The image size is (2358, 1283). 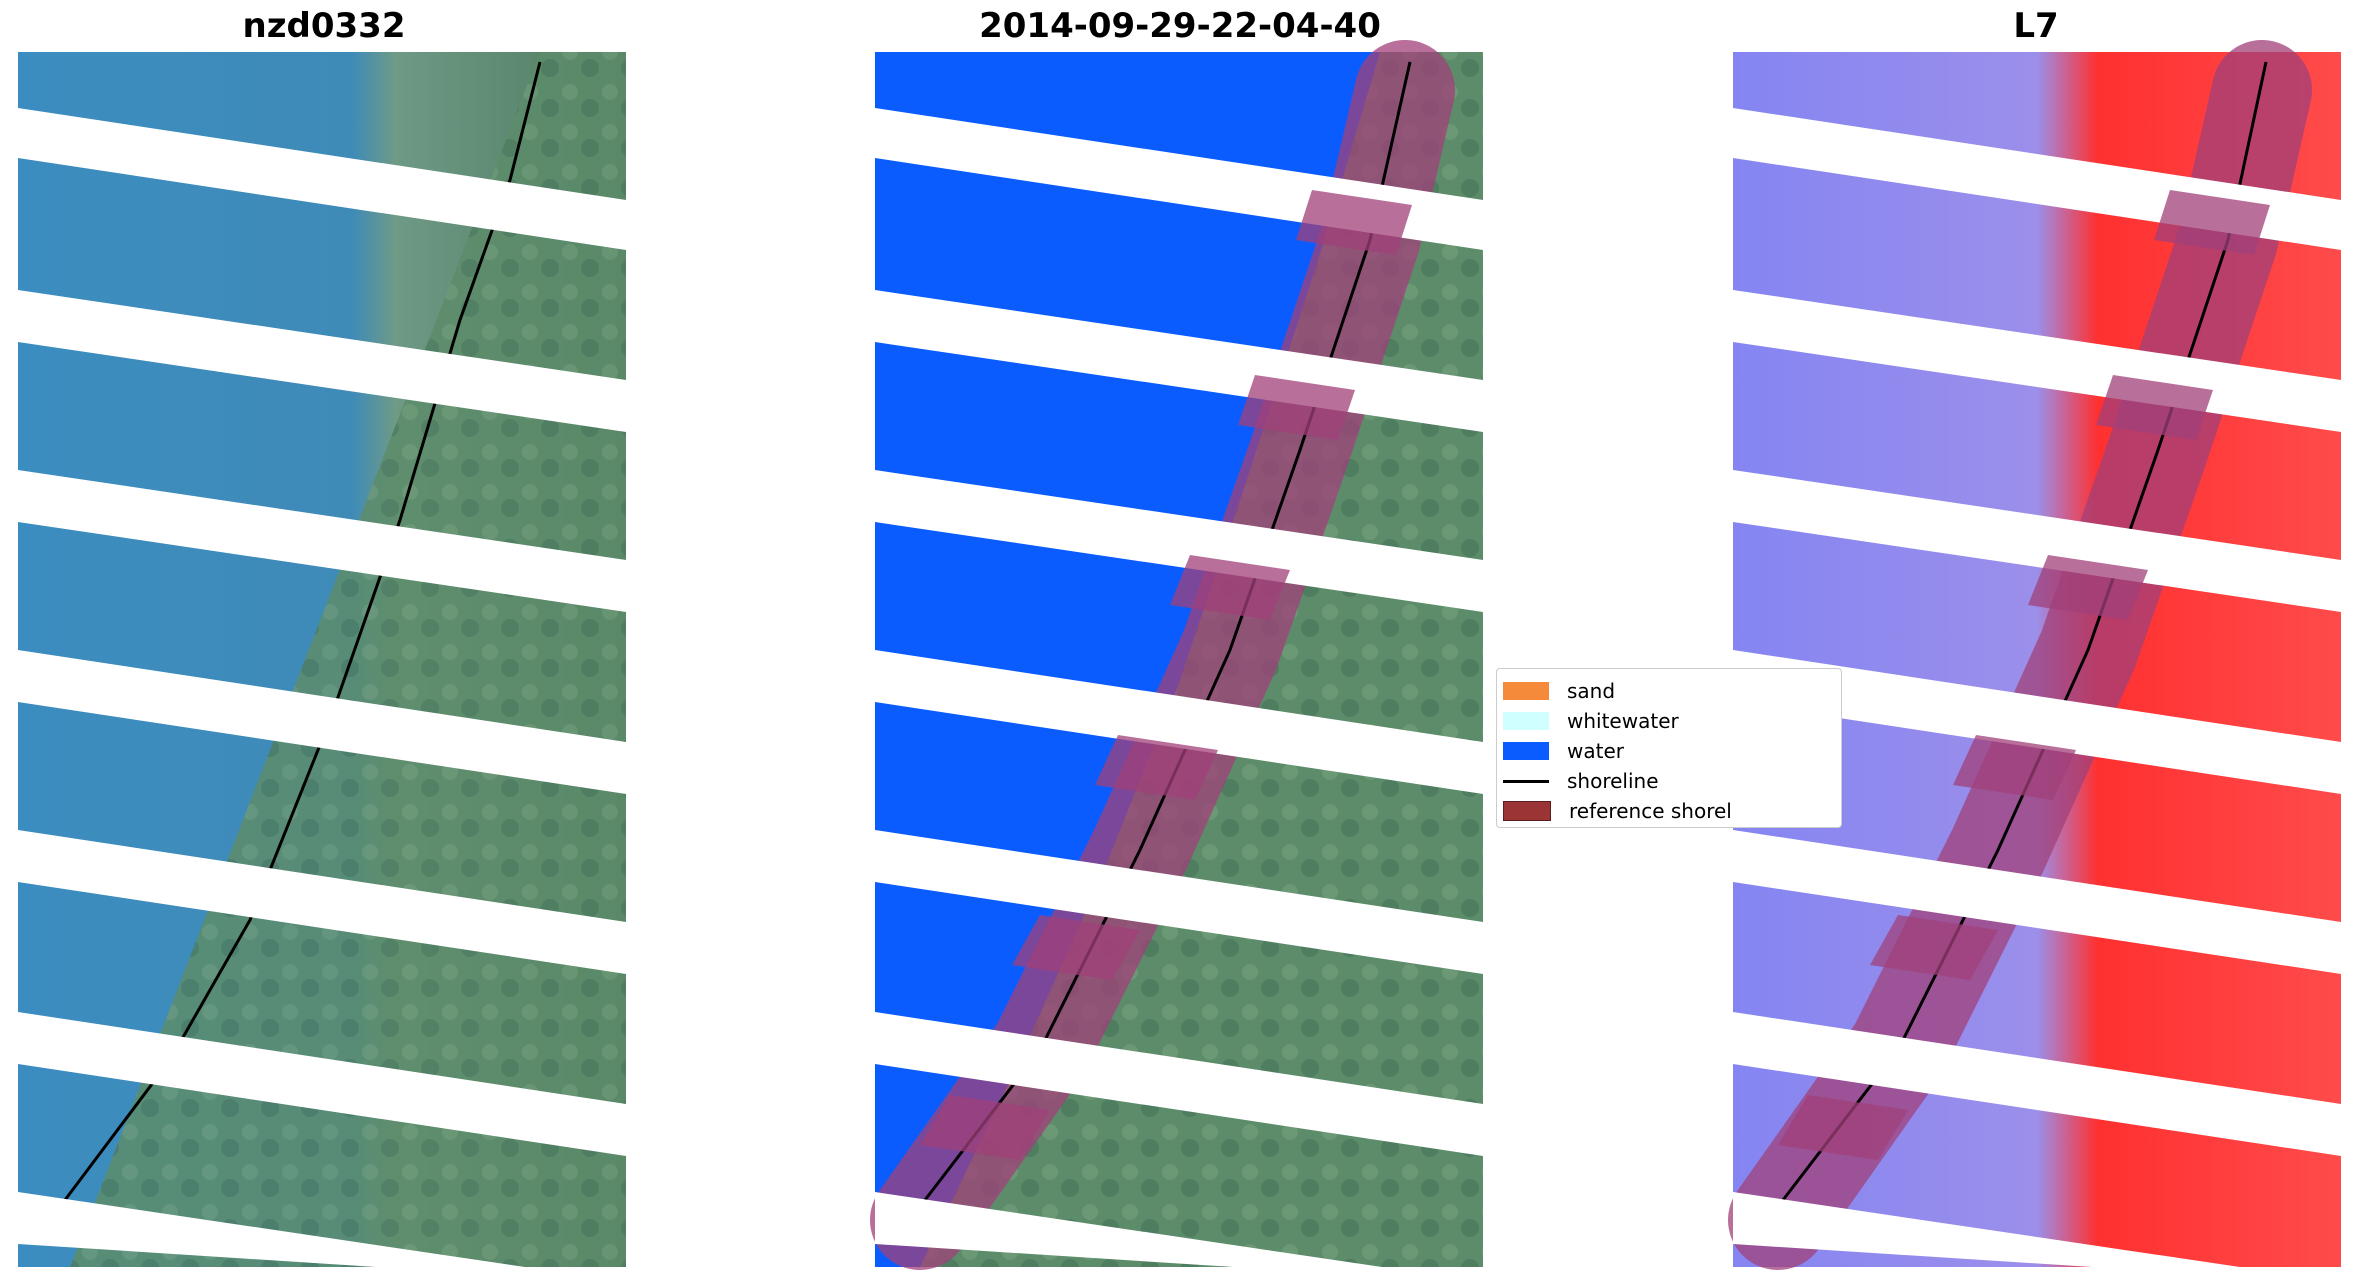 I want to click on legend-label: water, so click(x=1595, y=751).